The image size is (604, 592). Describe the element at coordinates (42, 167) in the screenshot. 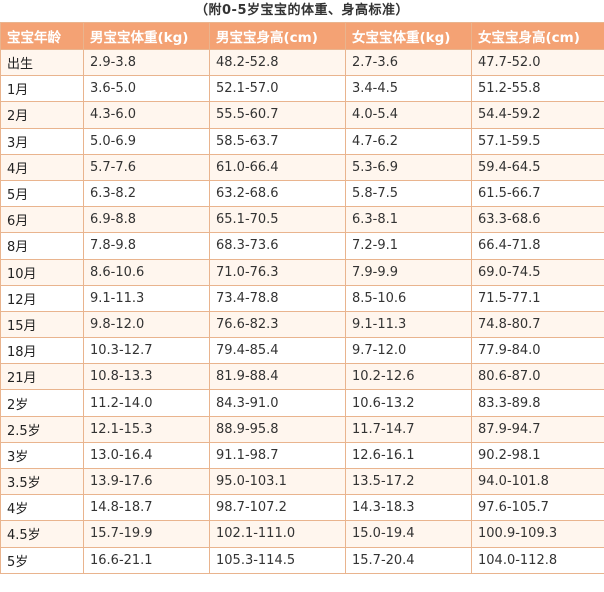

I see `age-cell: 4月` at that location.